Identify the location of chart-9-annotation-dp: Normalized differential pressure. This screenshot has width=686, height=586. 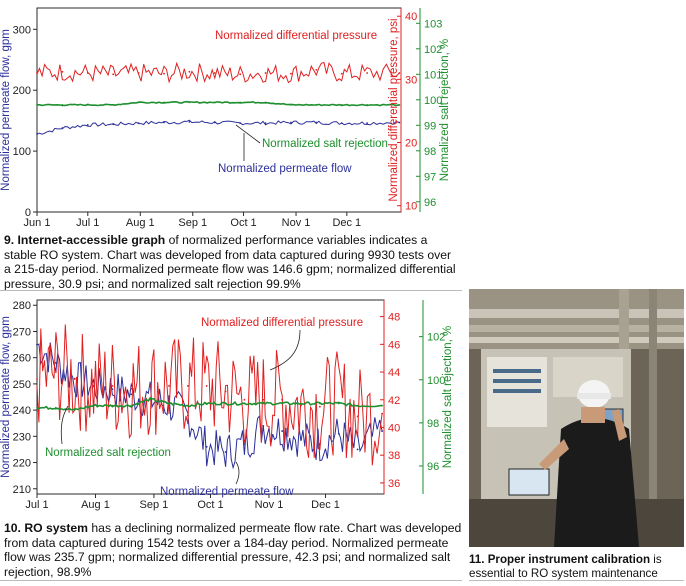
(296, 36).